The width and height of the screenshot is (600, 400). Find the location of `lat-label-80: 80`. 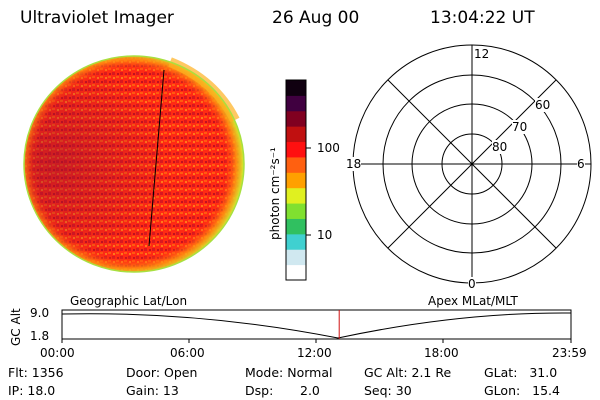

lat-label-80: 80 is located at coordinates (500, 147).